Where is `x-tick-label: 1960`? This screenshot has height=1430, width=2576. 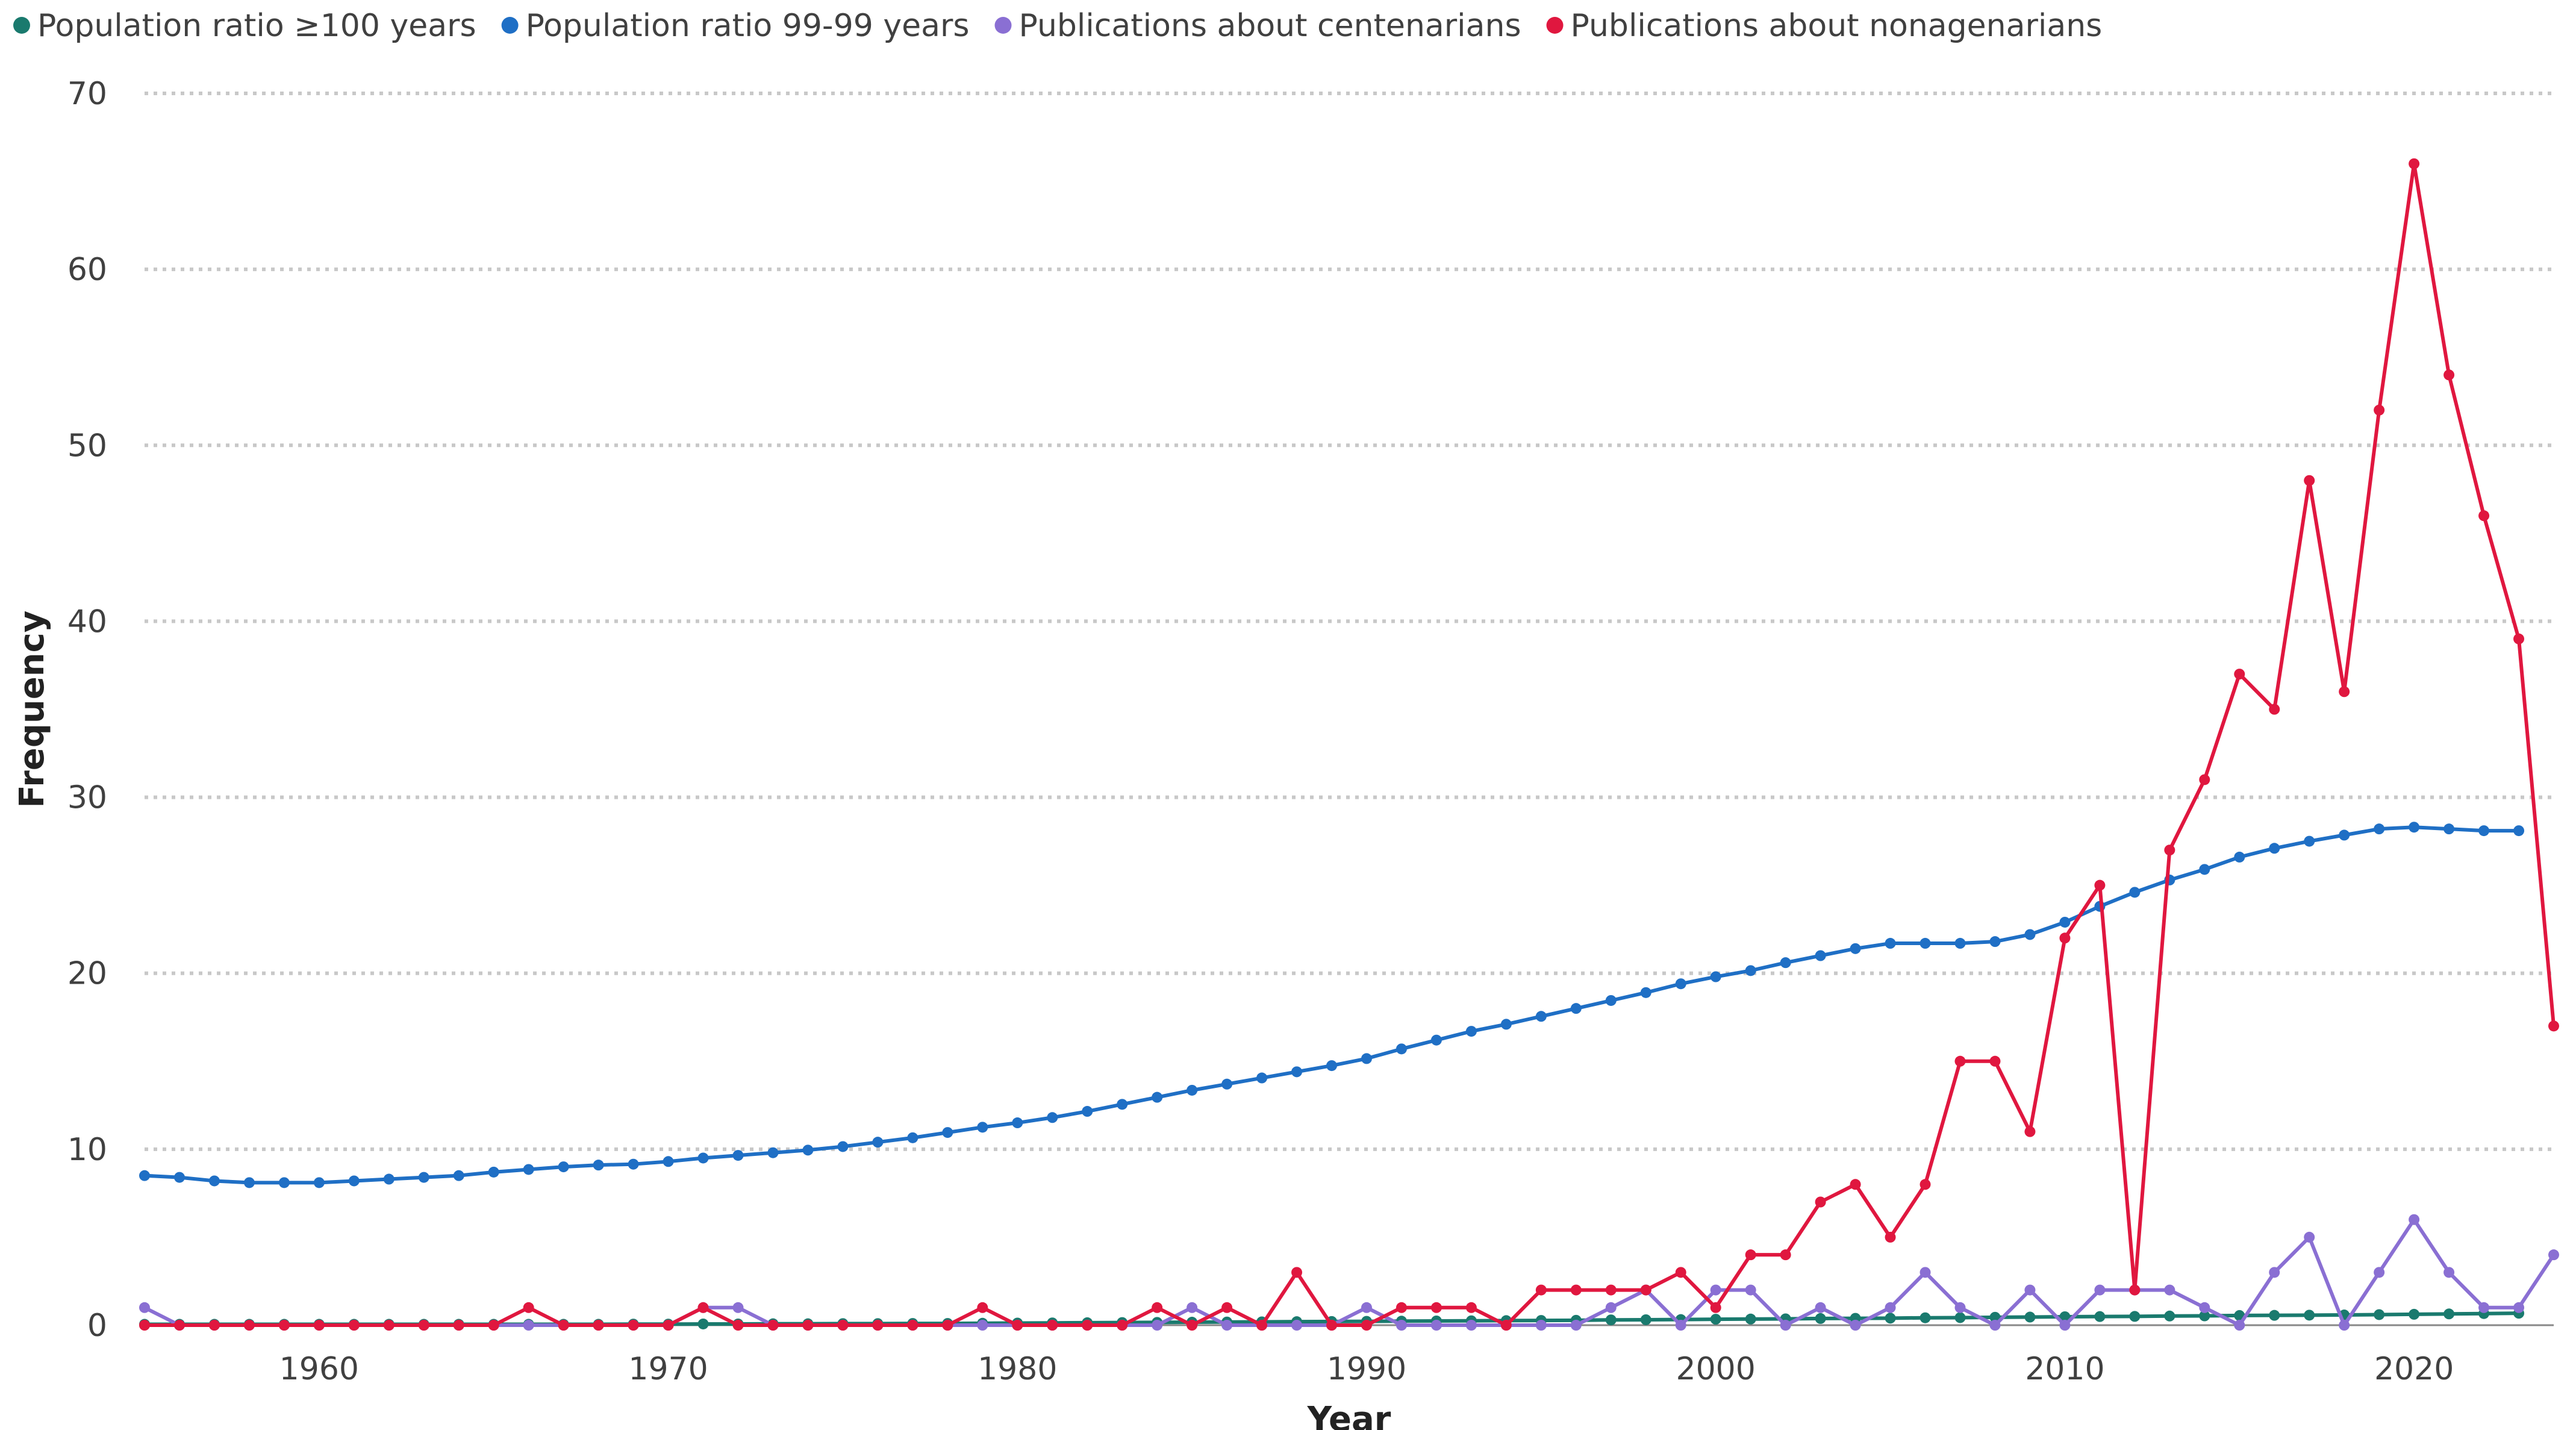 x-tick-label: 1960 is located at coordinates (319, 1369).